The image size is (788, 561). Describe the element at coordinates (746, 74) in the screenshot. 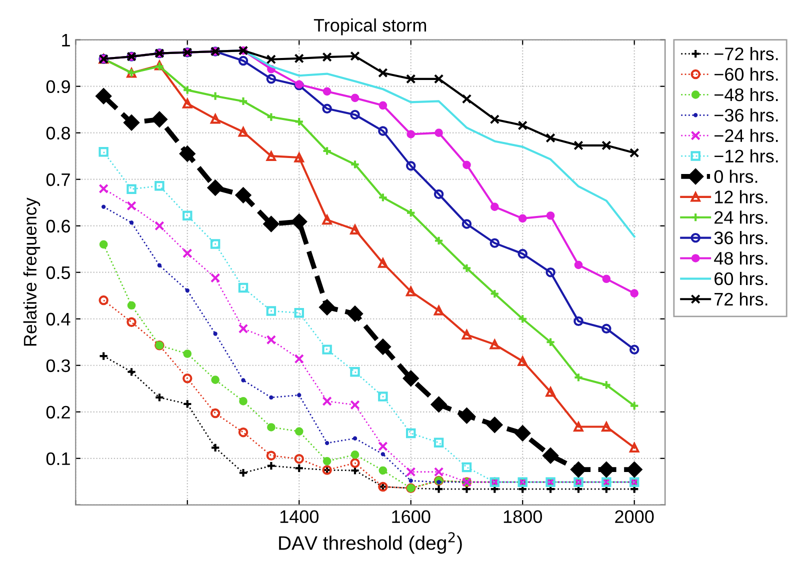

I see `legend-label: −60 hrs.` at that location.